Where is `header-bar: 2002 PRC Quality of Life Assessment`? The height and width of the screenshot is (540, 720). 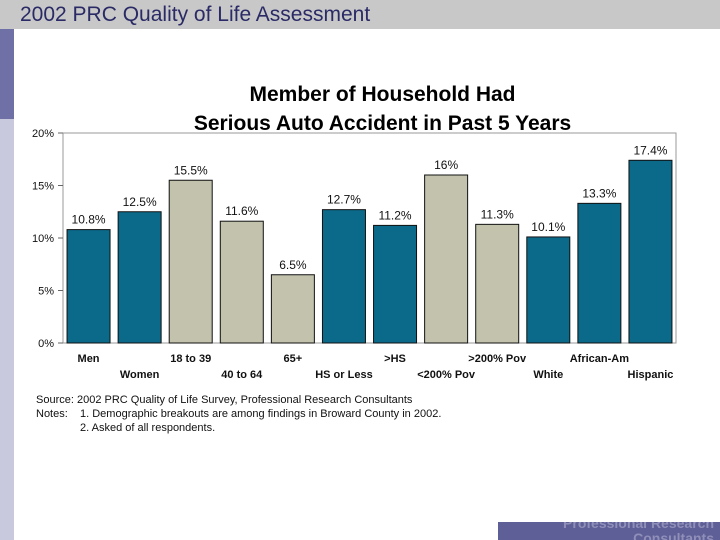 header-bar: 2002 PRC Quality of Life Assessment is located at coordinates (360, 14).